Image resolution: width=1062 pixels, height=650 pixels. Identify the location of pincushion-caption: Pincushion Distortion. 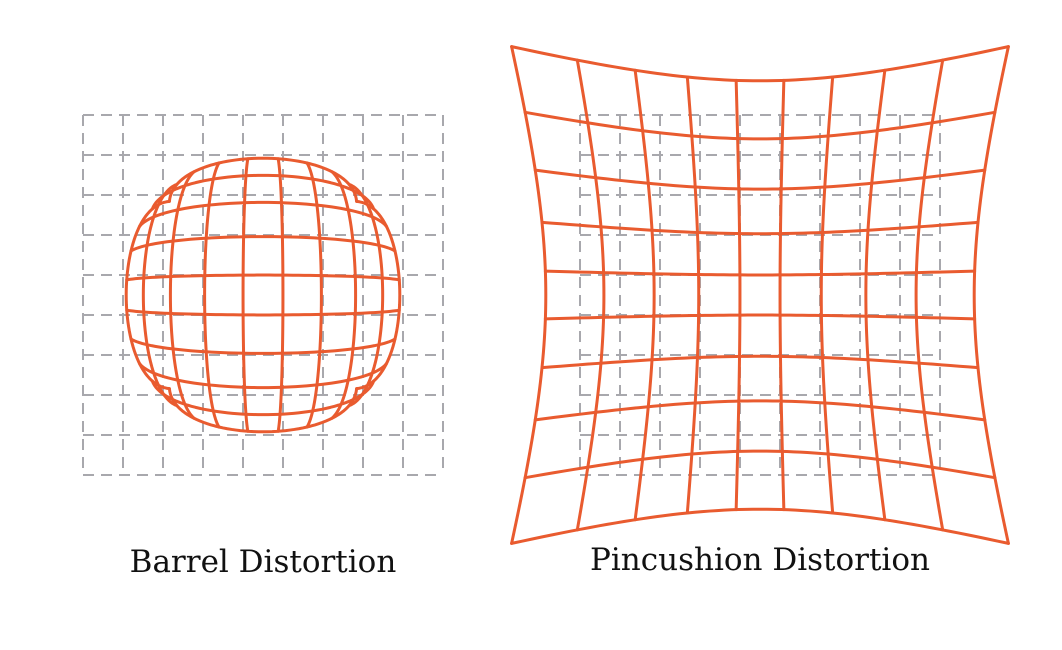
(760, 560).